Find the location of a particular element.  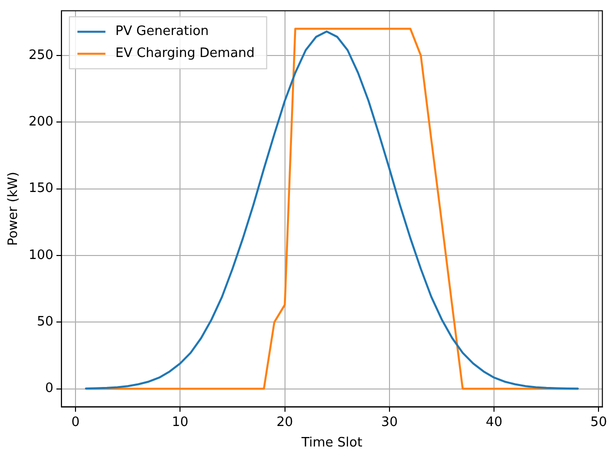

legend-label: EV Charging Demand is located at coordinates (185, 54).